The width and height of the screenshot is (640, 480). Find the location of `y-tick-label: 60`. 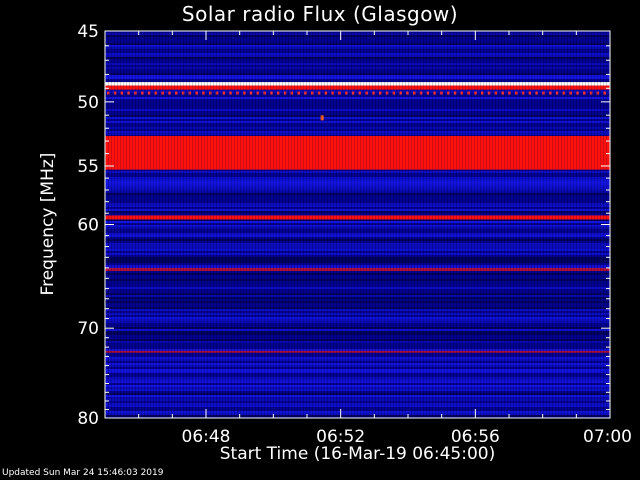

y-tick-label: 60 is located at coordinates (88, 226).